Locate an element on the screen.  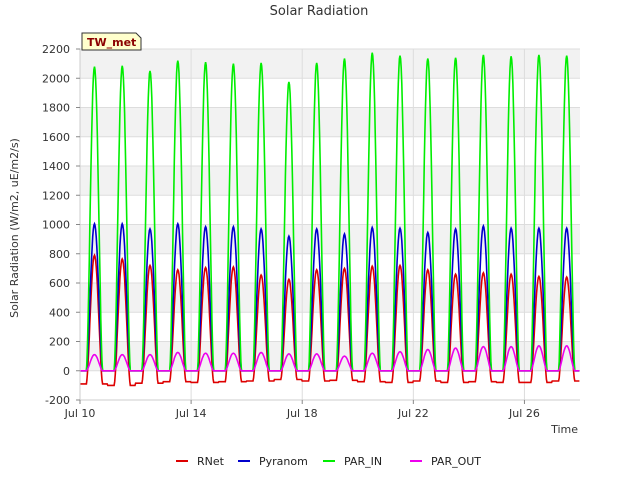
y-tick-label: 1600 is located at coordinates (56, 137).